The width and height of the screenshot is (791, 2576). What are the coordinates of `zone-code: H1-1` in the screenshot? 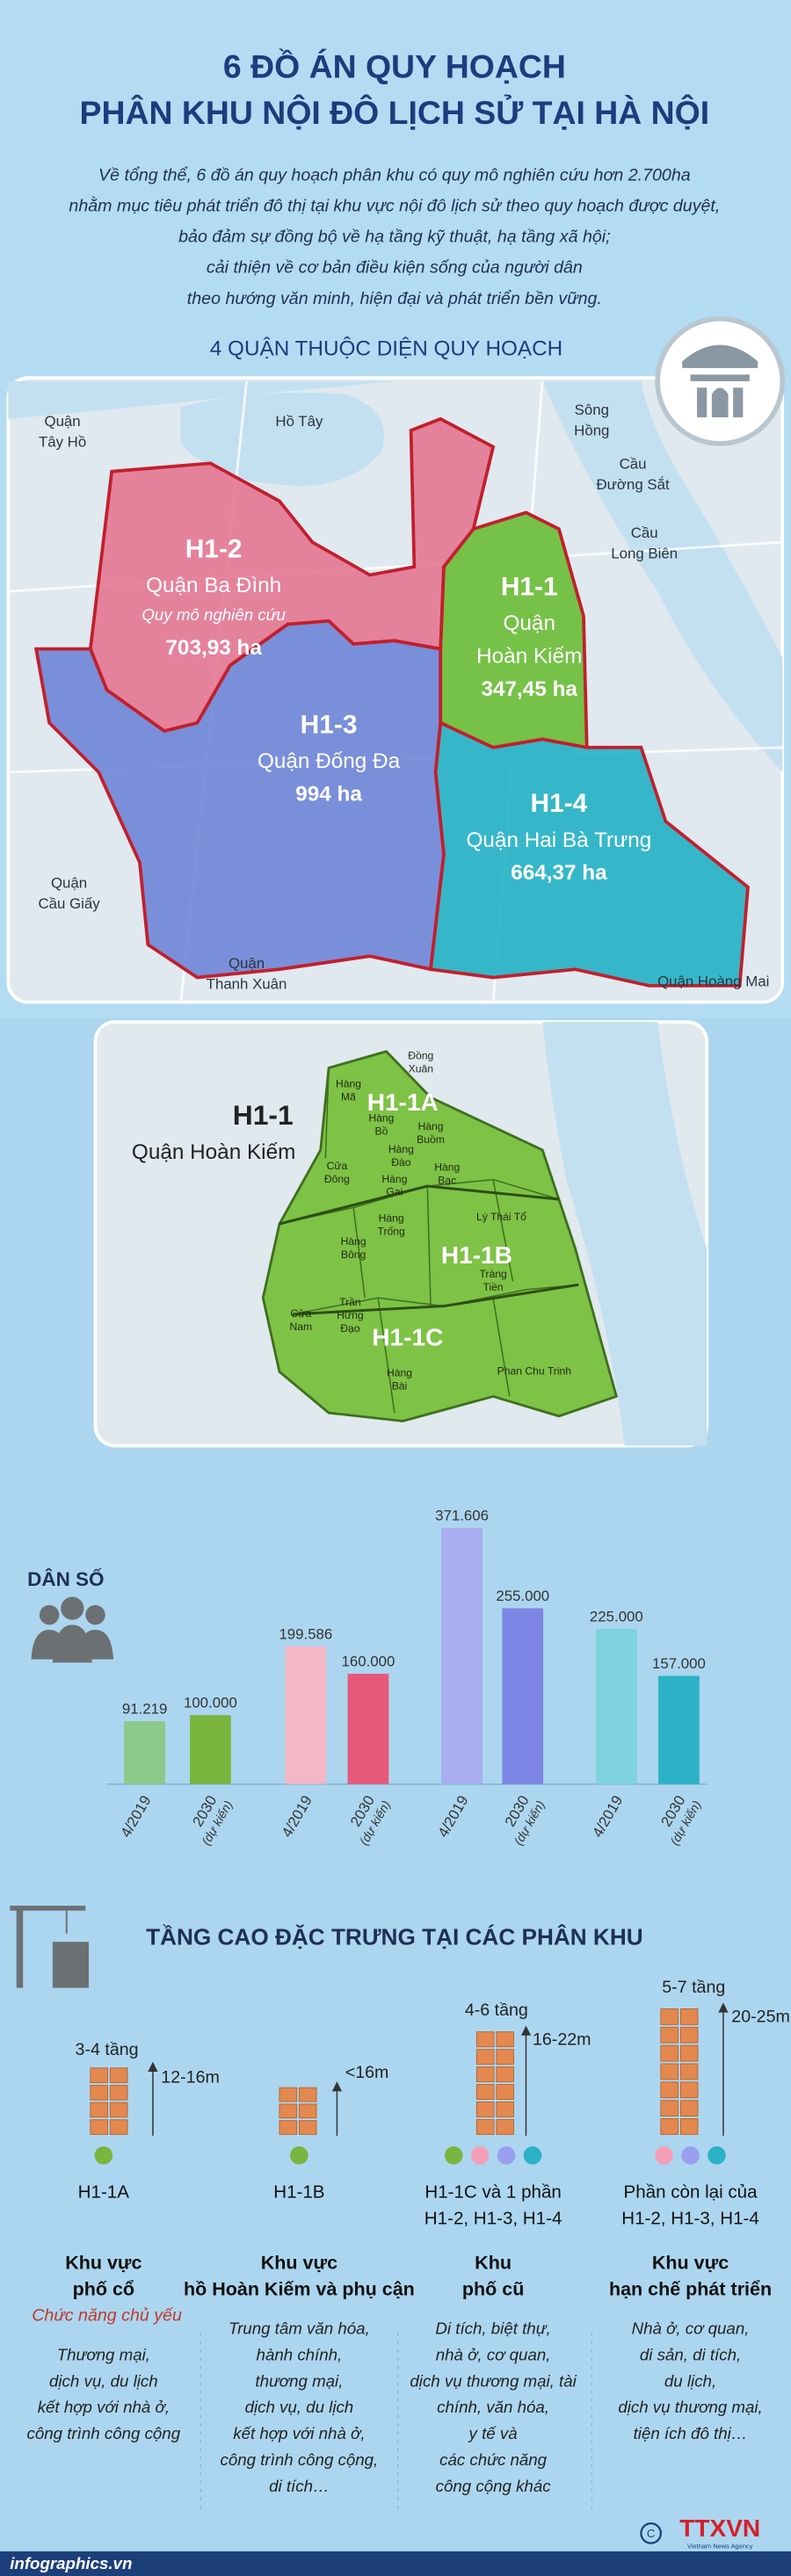 It's located at (529, 586).